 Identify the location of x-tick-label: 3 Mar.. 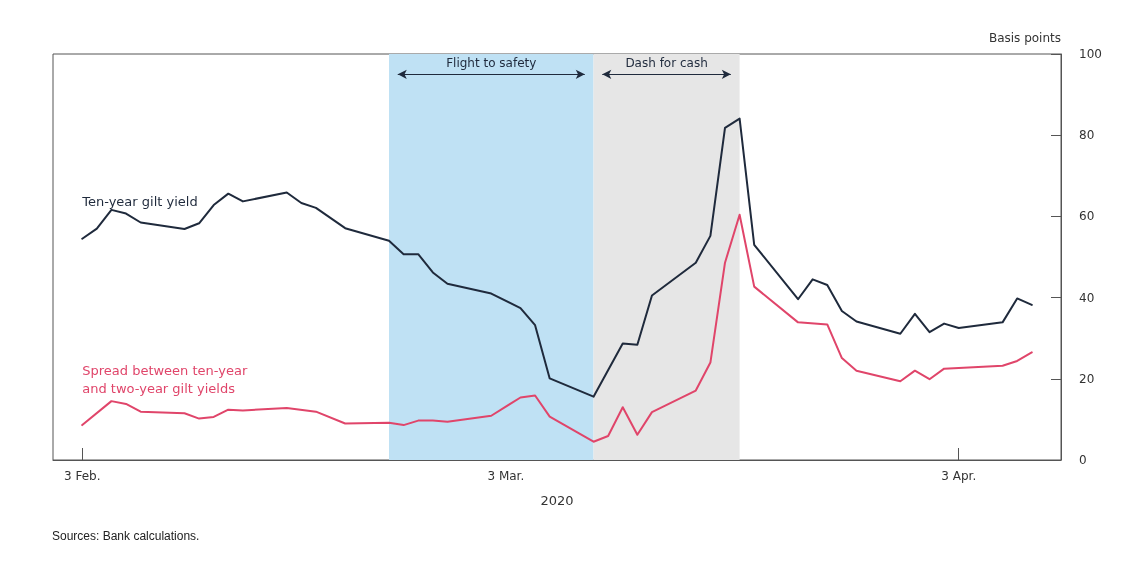
(506, 476).